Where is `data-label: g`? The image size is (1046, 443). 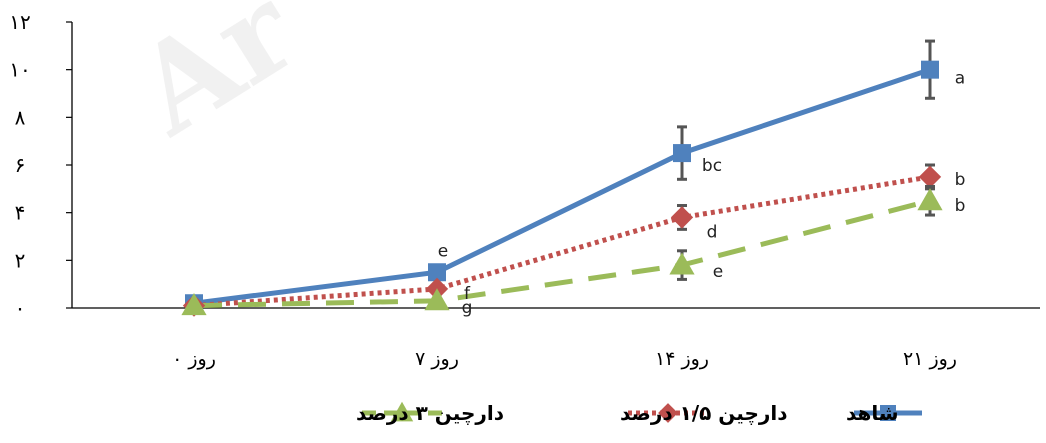
data-label: g is located at coordinates (467, 308).